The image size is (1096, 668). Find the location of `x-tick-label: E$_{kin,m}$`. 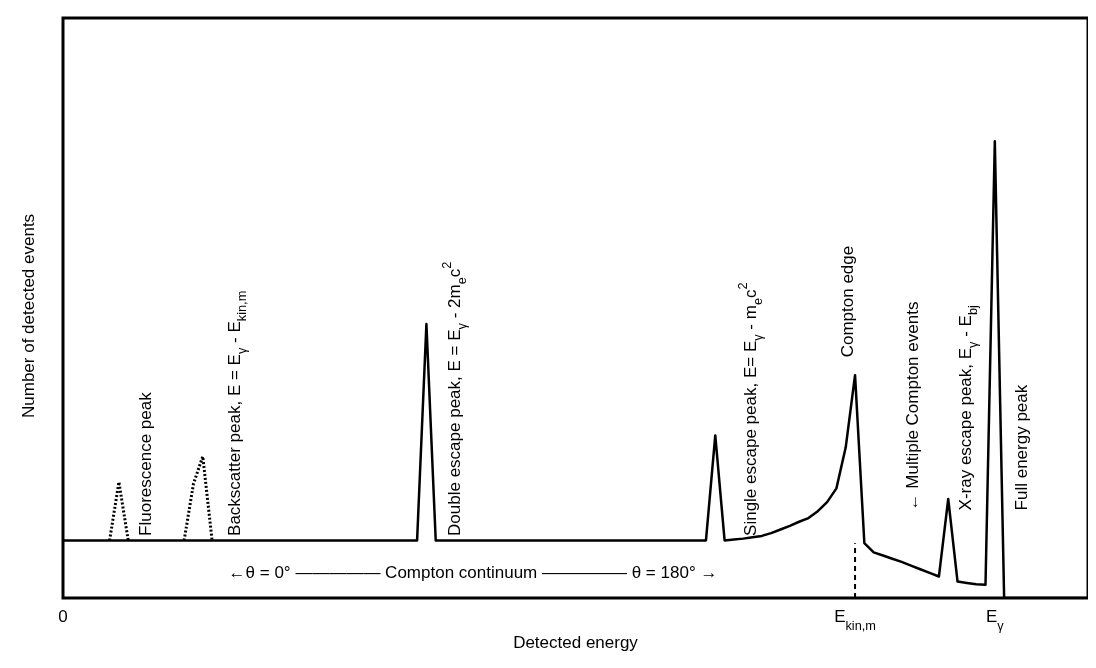

x-tick-label: E$_{kin,m}$ is located at coordinates (855, 620).